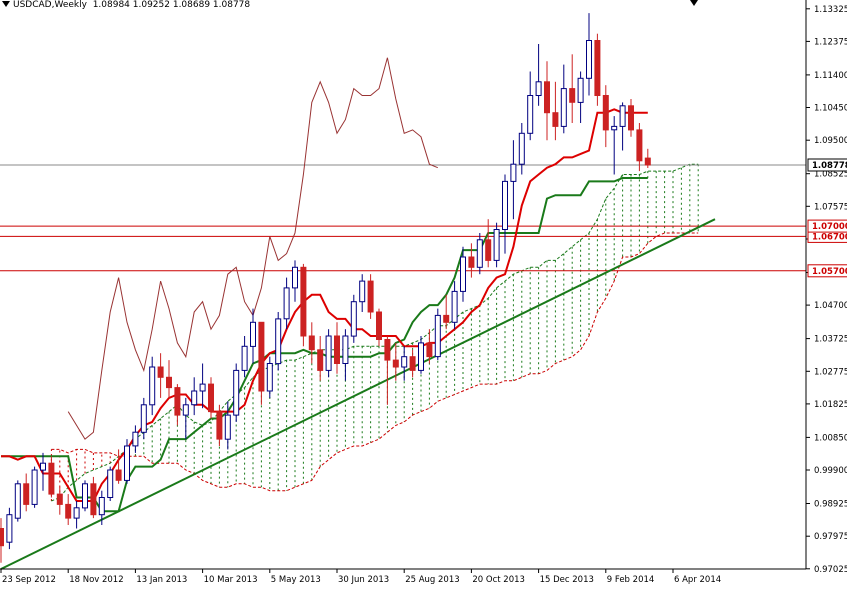  What do you see at coordinates (96, 580) in the screenshot?
I see `x-tick-label: 18 Nov 2012` at bounding box center [96, 580].